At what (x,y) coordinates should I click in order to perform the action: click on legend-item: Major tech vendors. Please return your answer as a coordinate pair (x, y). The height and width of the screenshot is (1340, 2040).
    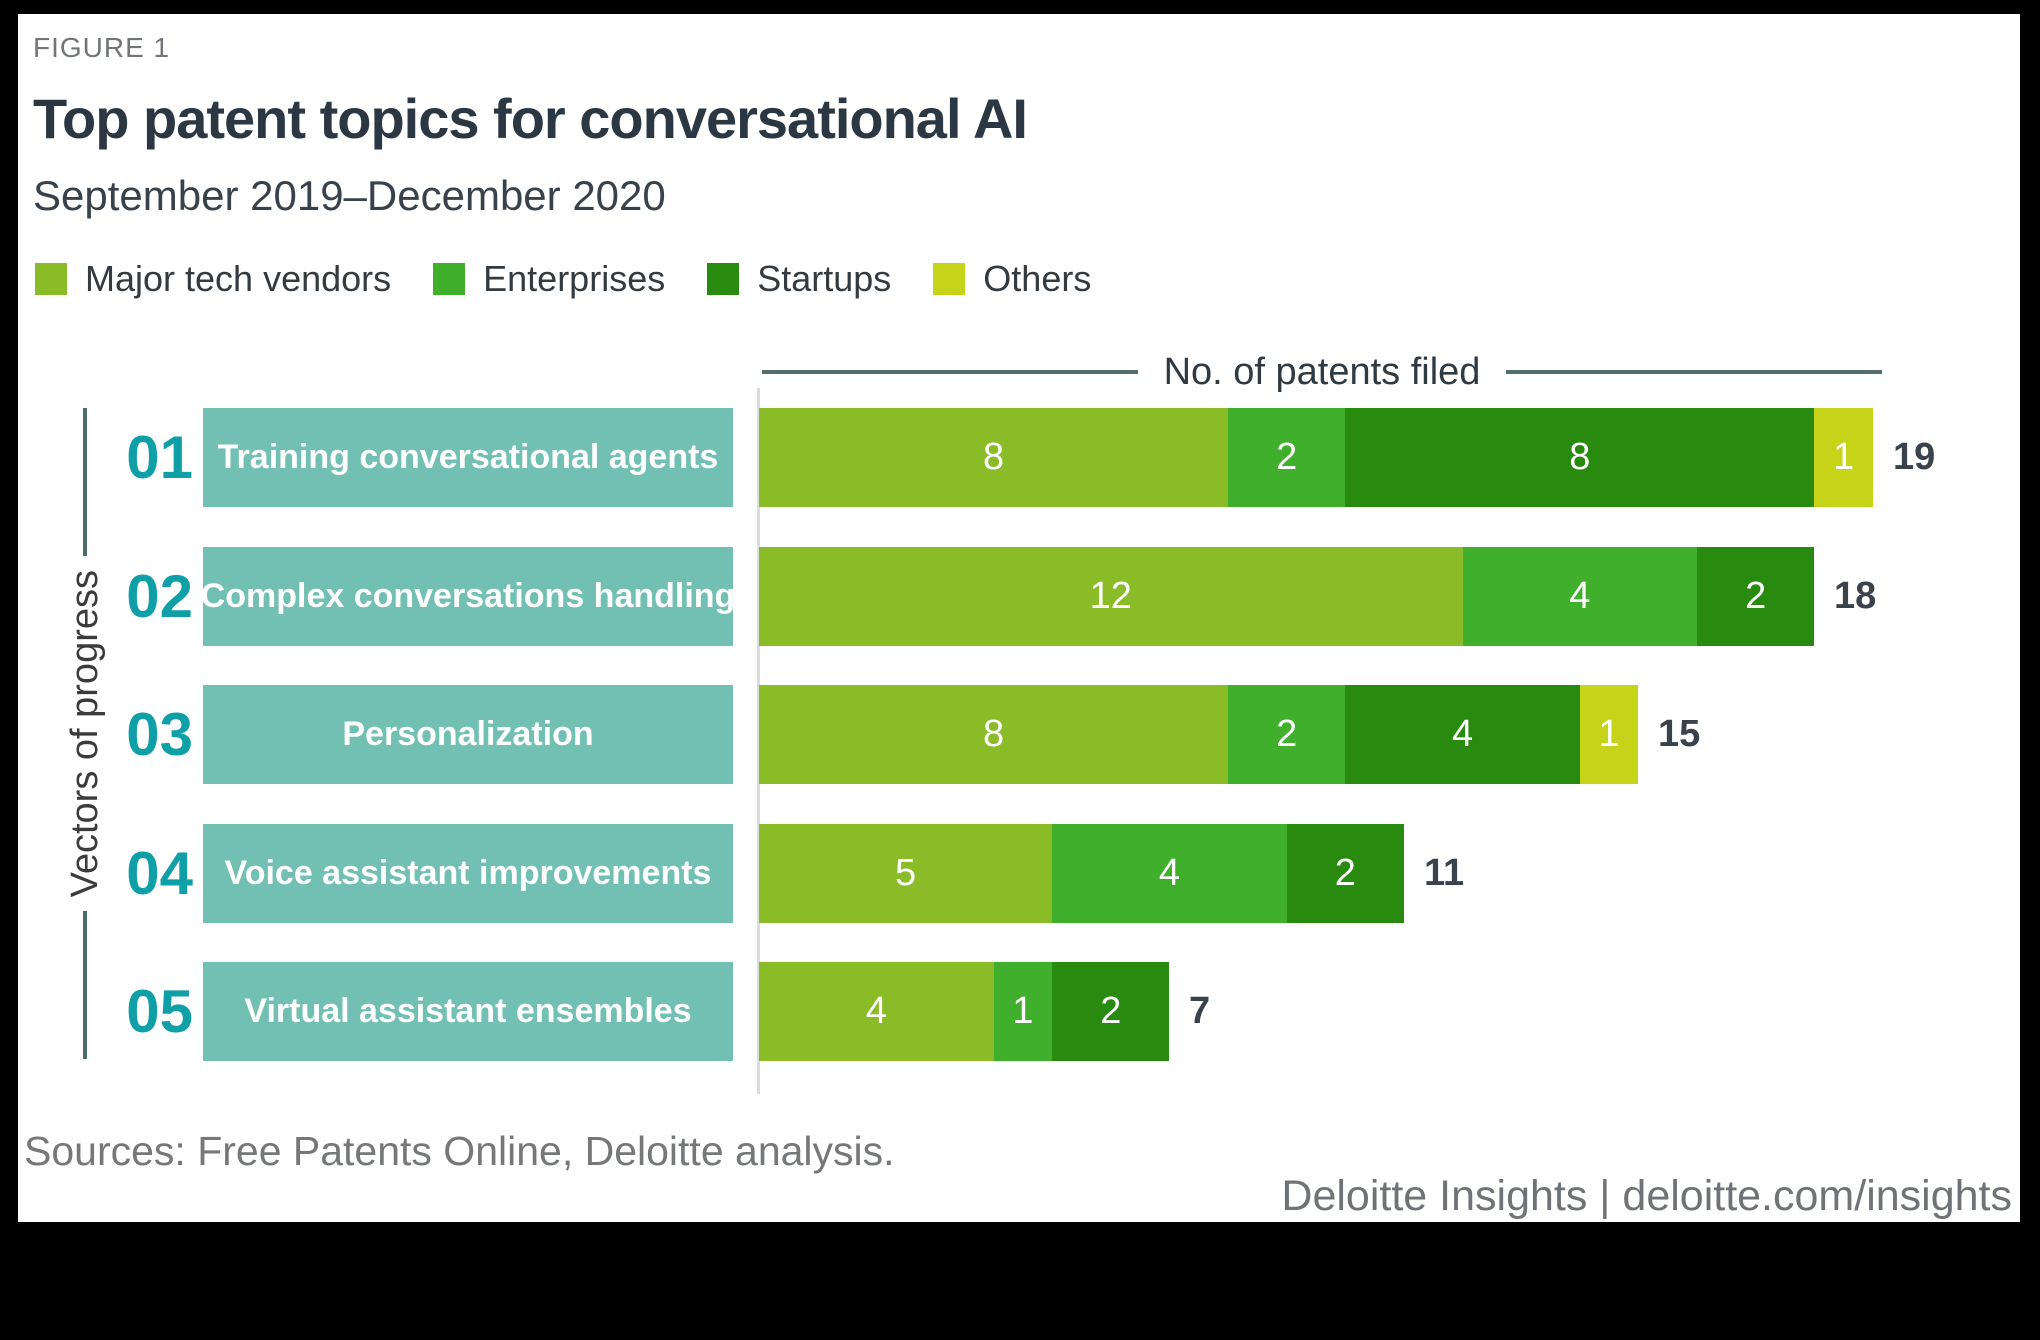
    Looking at the image, I should click on (213, 279).